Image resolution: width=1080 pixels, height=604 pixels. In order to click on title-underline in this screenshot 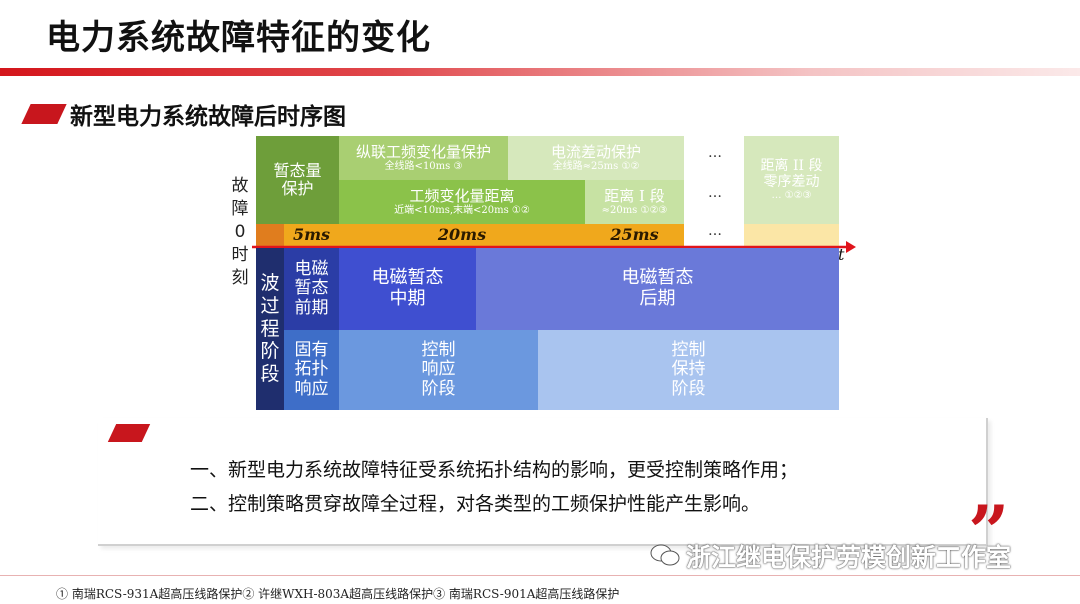, I will do `click(540, 72)`.